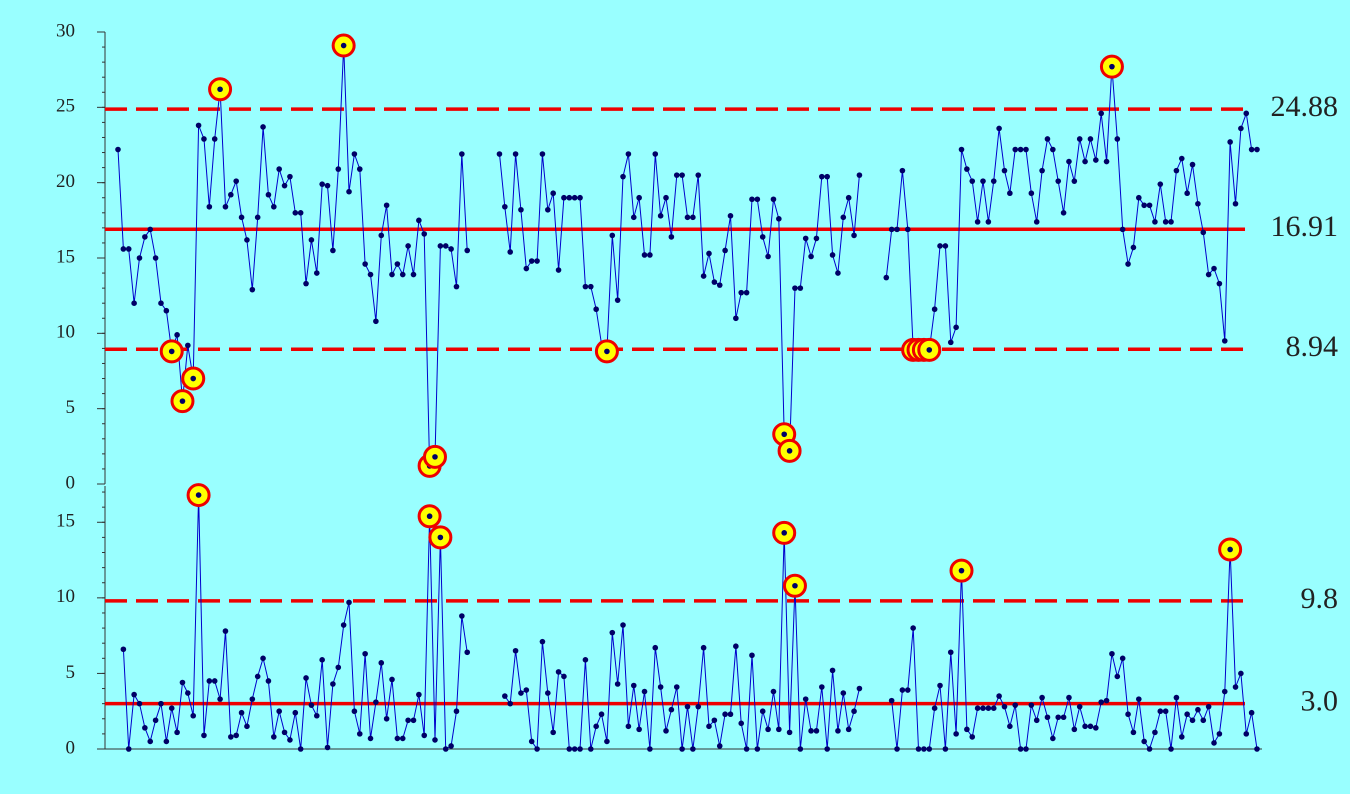  Describe the element at coordinates (65, 106) in the screenshot. I see `y-tick-label: 25` at that location.